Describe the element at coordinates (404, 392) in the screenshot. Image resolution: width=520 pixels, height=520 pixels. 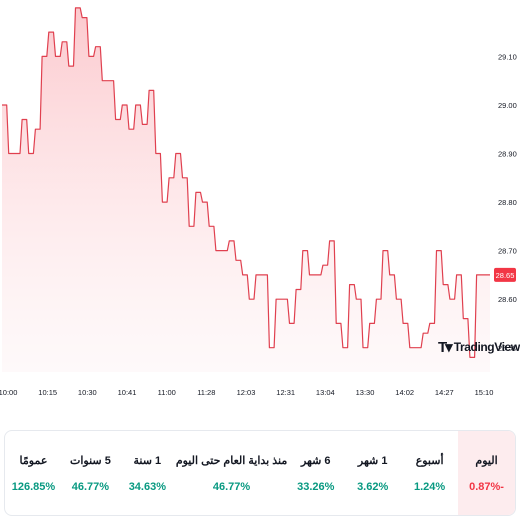
I see `x-tick-label: 14:02` at that location.